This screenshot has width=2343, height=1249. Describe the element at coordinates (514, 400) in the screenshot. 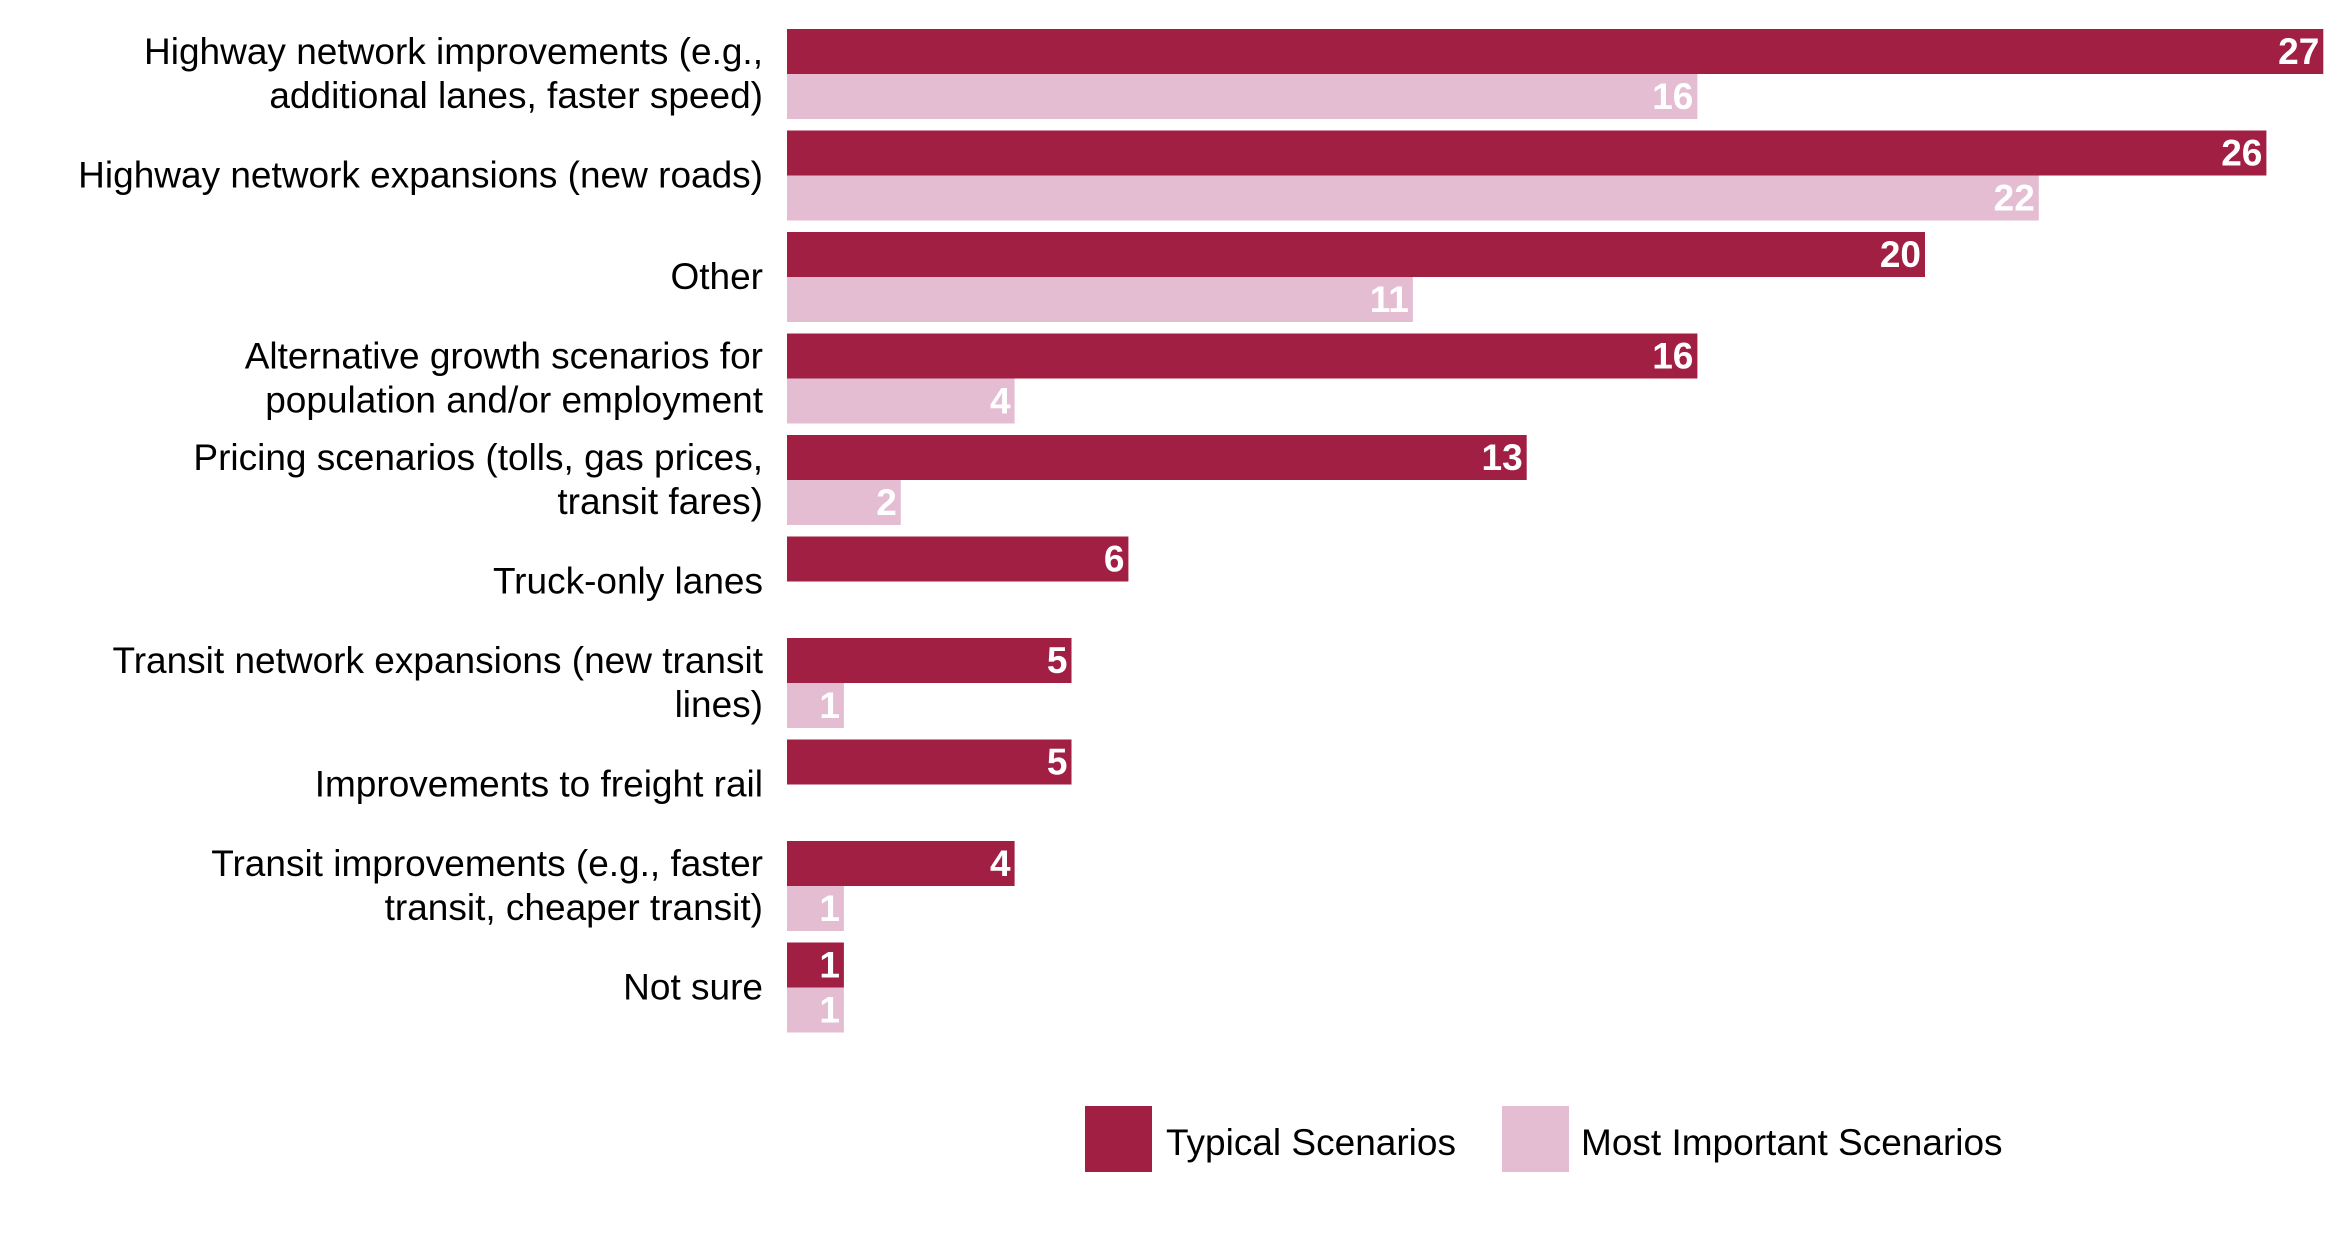

I see `category-label-line: population and/or employment` at that location.